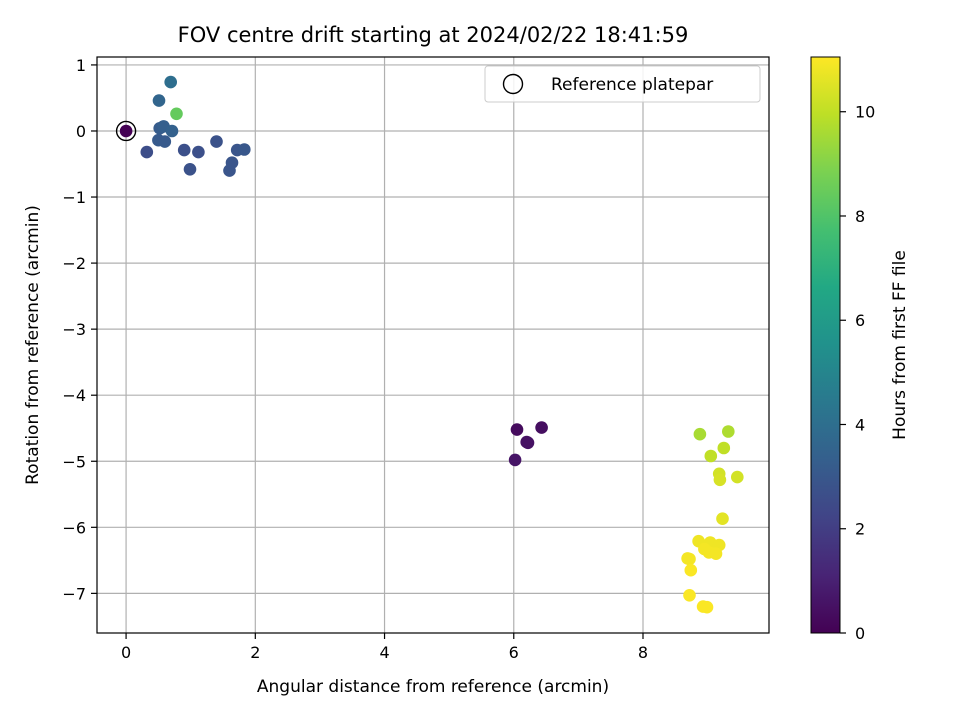 The width and height of the screenshot is (960, 720). I want to click on colorbar: 0 2 4 6 8 10 Hours from first FF file, so click(860, 349).